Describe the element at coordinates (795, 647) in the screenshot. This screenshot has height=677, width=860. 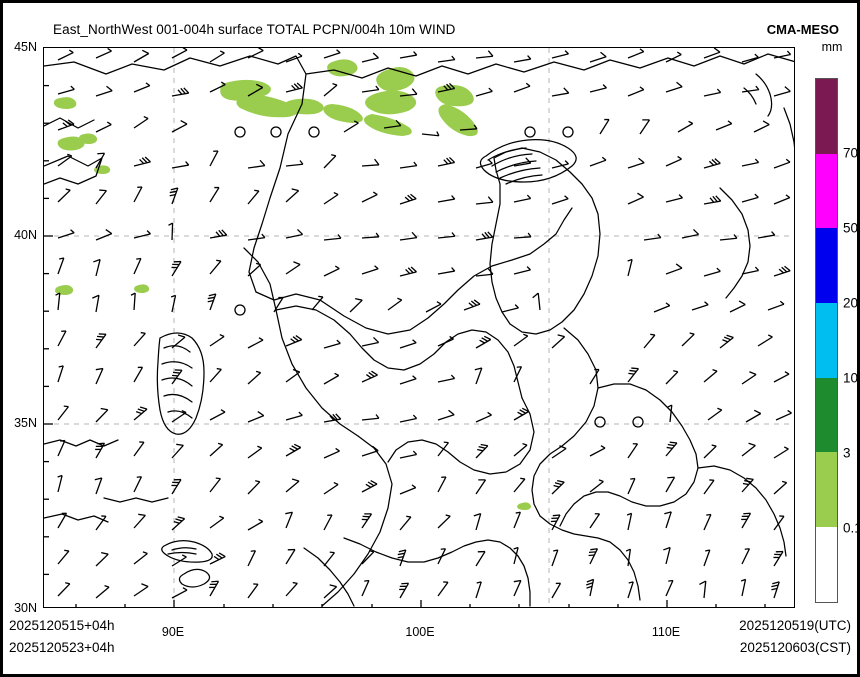
I see `footer-valid-time-cst: 2025120603(CST)` at that location.